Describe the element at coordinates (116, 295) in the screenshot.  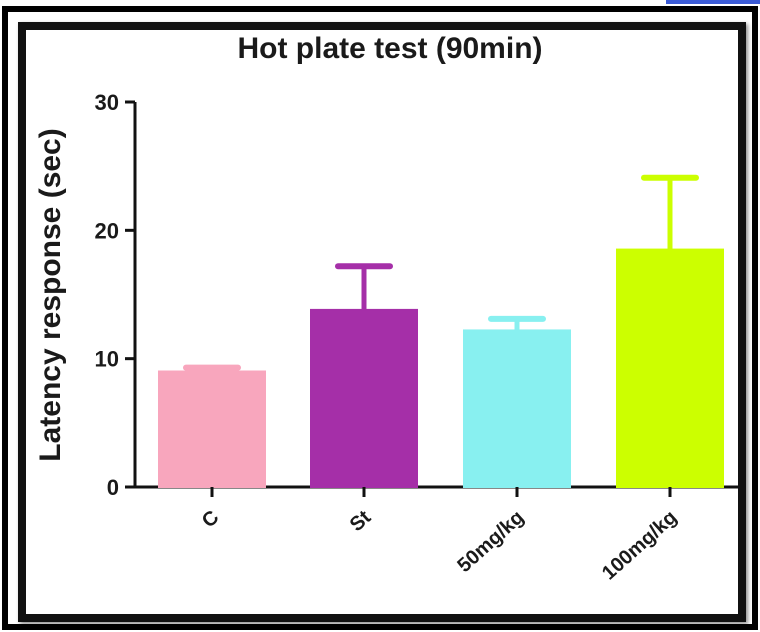
I see `y-axis-ticks: 0 10 20 30` at that location.